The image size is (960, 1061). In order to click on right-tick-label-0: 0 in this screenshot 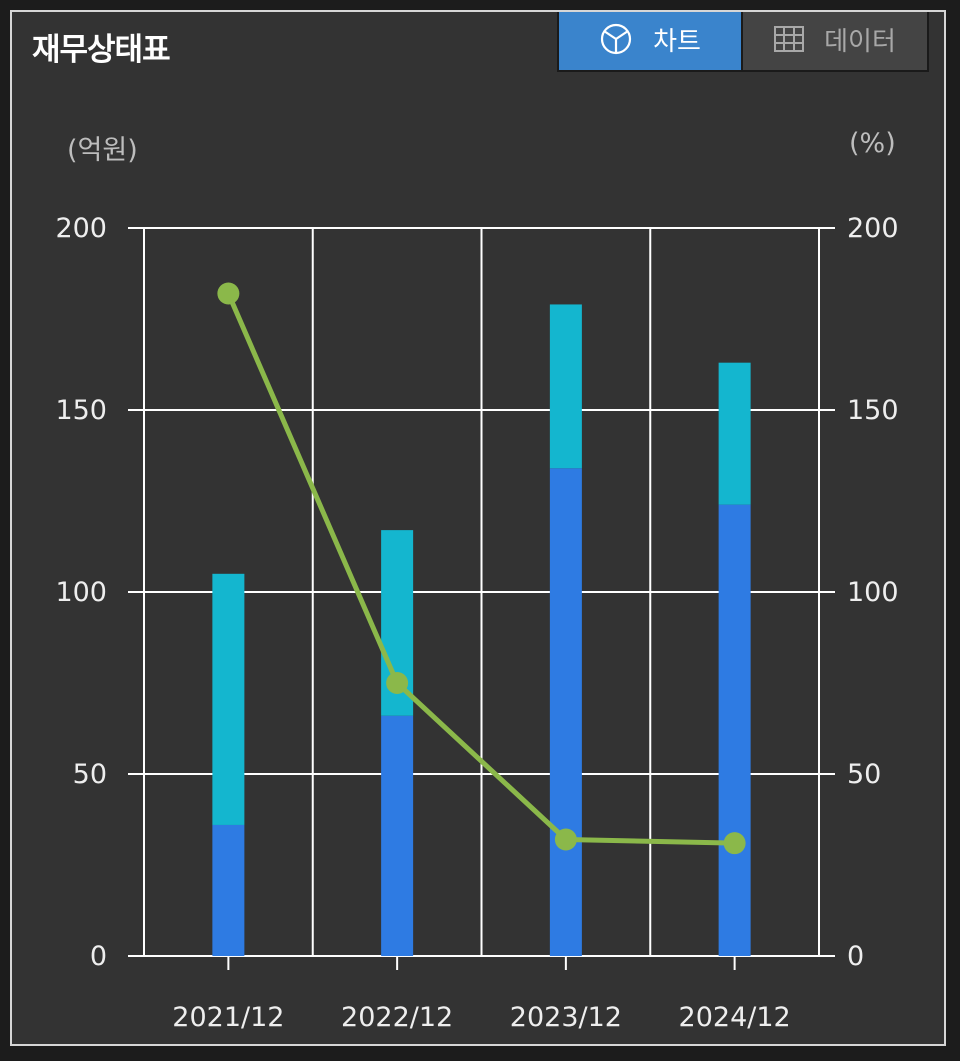, I will do `click(855, 956)`.